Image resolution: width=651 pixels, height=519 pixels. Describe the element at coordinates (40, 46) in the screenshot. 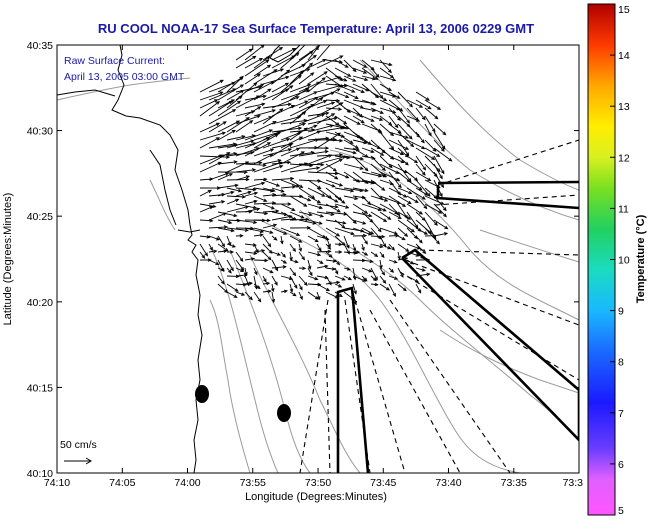

I see `y-tick-label: 40:35` at that location.